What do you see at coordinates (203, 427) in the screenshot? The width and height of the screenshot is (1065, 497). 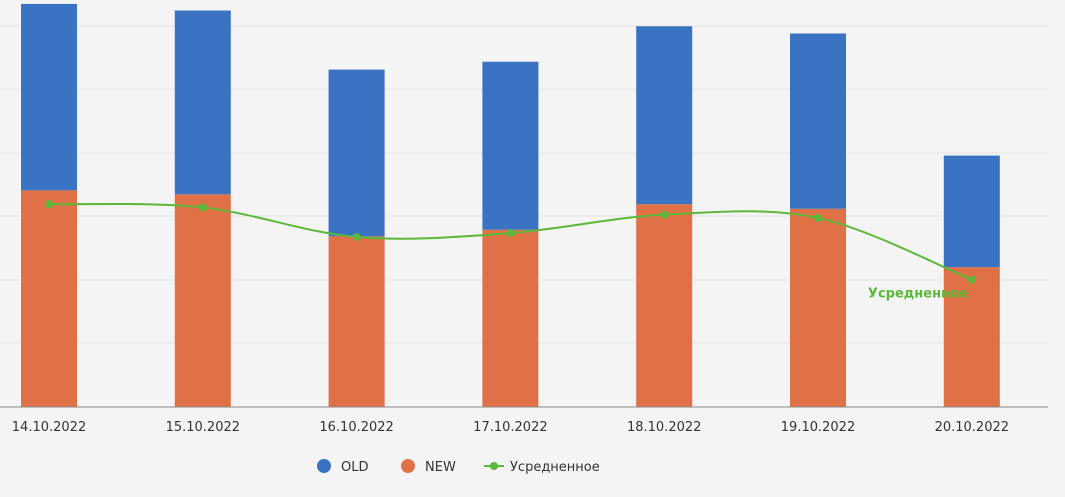 I see `x-tick-label: 15.10.2022` at bounding box center [203, 427].